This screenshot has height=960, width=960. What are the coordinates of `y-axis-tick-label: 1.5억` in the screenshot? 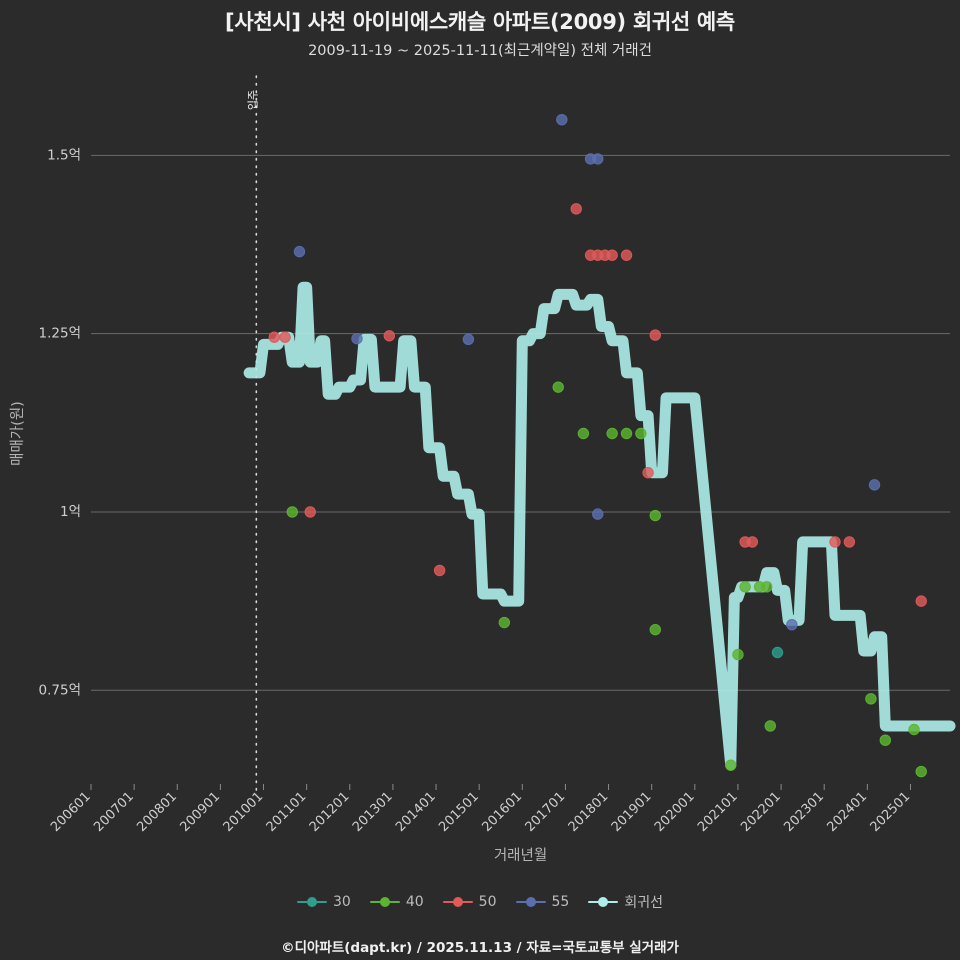 It's located at (64, 155).